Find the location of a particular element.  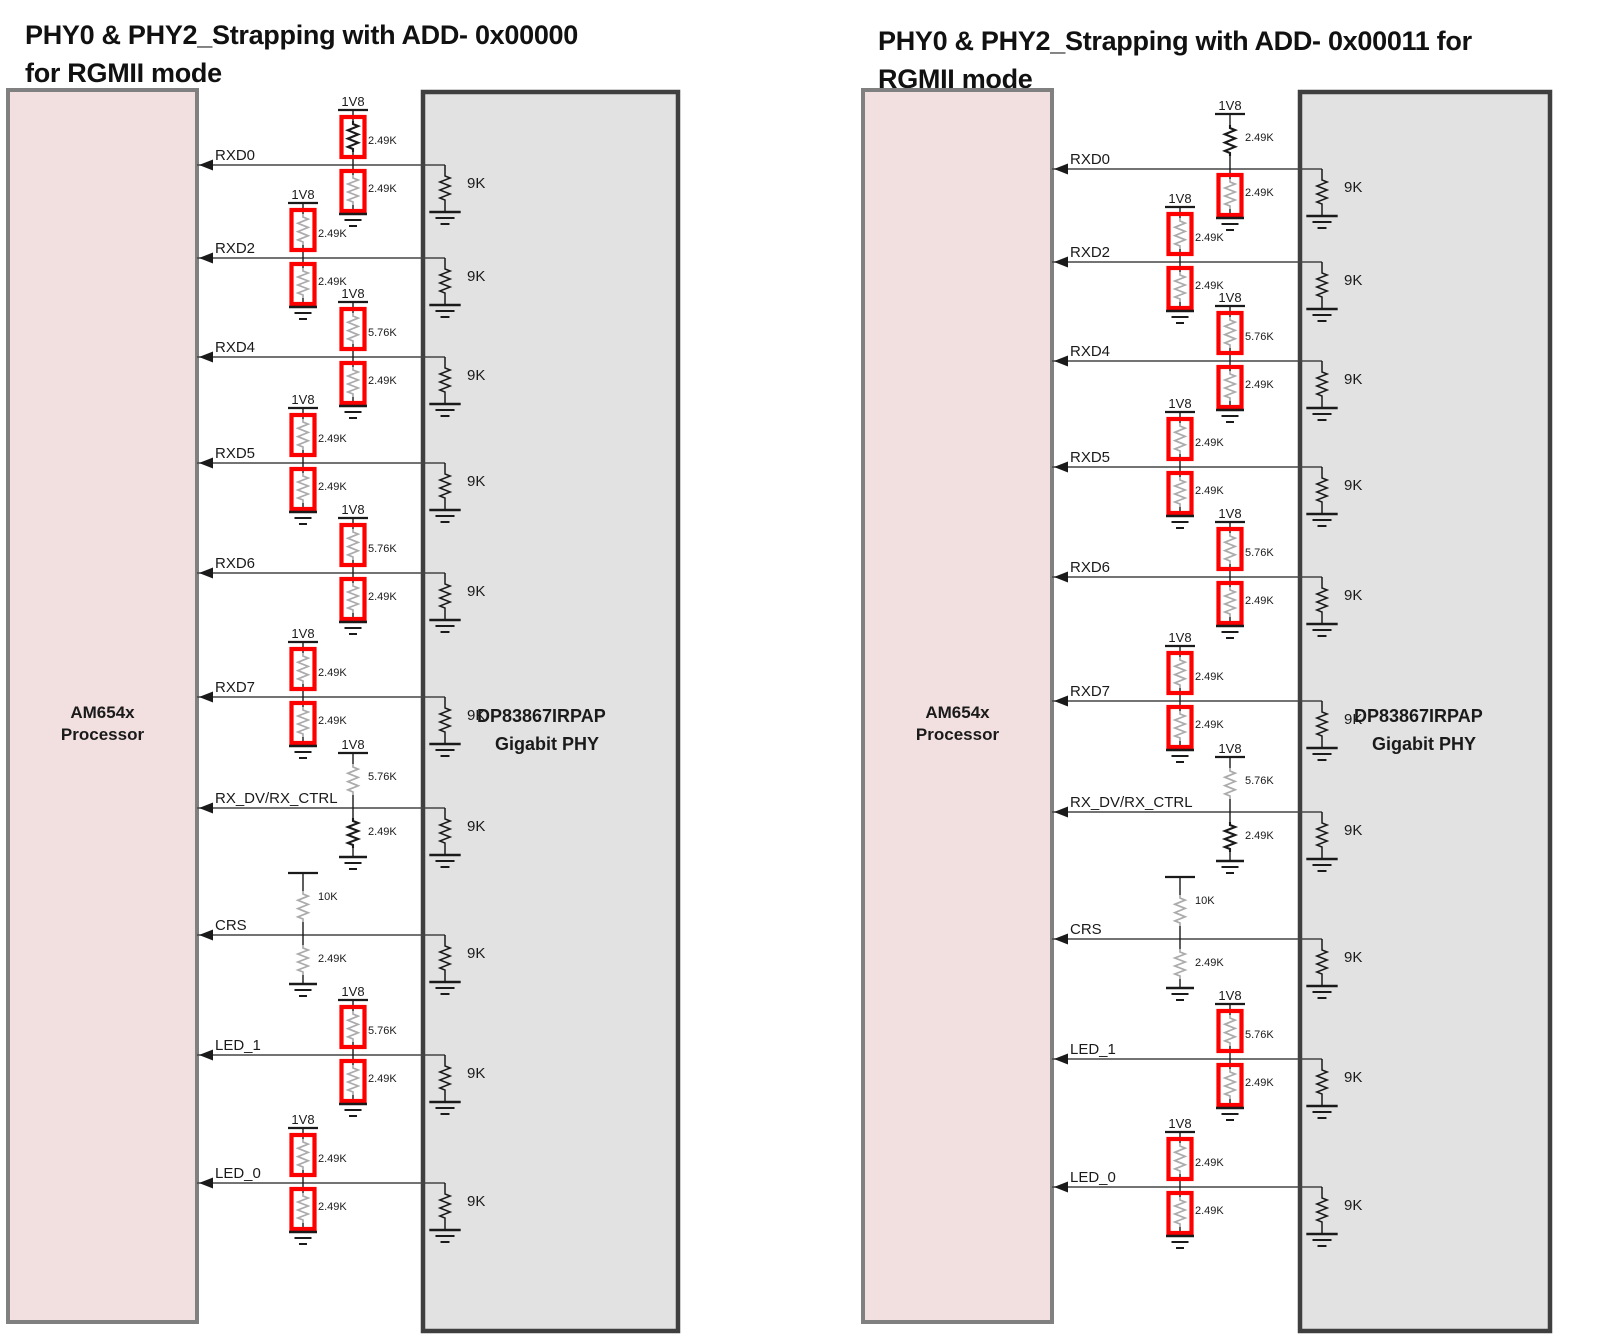

signal-label: RXD7 is located at coordinates (1090, 691).